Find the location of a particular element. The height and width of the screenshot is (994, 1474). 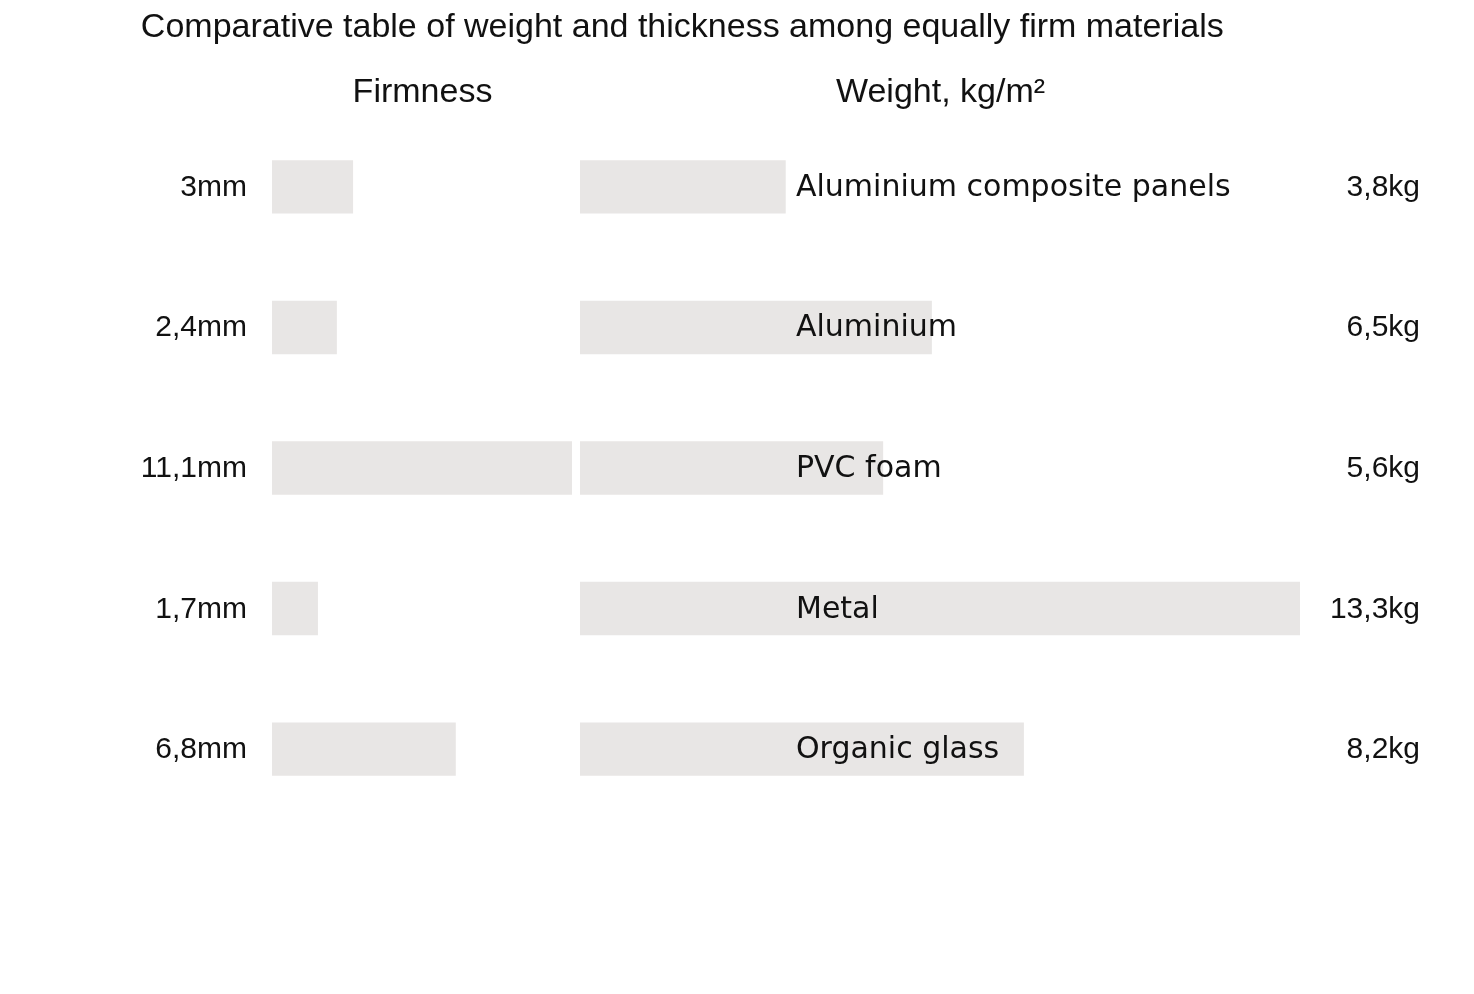

x-axis-title: Weight, kg/m² is located at coordinates (940, 89).